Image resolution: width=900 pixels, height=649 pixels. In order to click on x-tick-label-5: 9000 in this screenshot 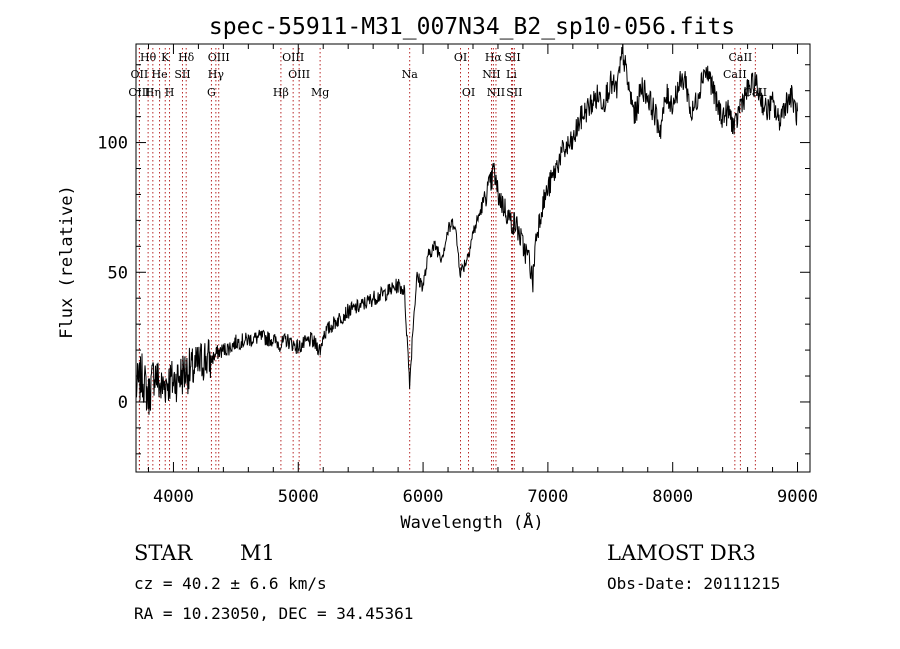, I will do `click(797, 497)`.